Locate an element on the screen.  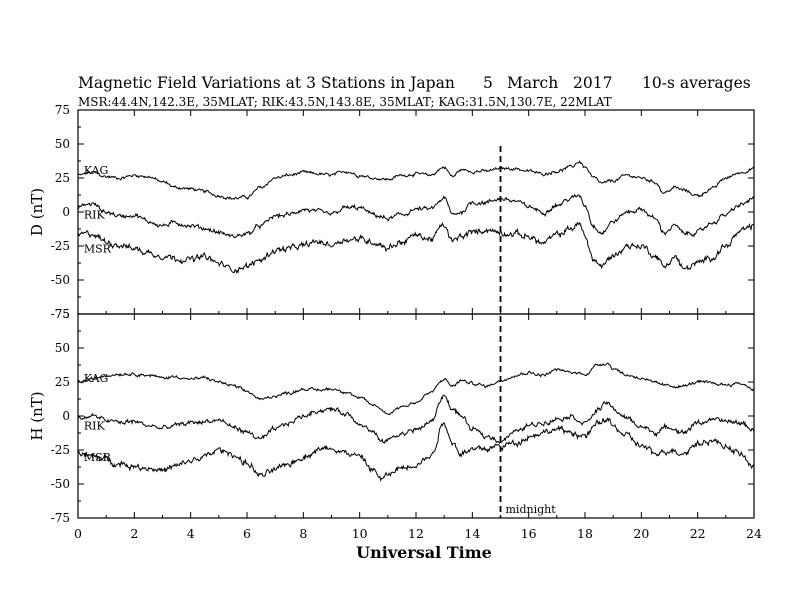
midnight-marker: midnight is located at coordinates (528, 332).